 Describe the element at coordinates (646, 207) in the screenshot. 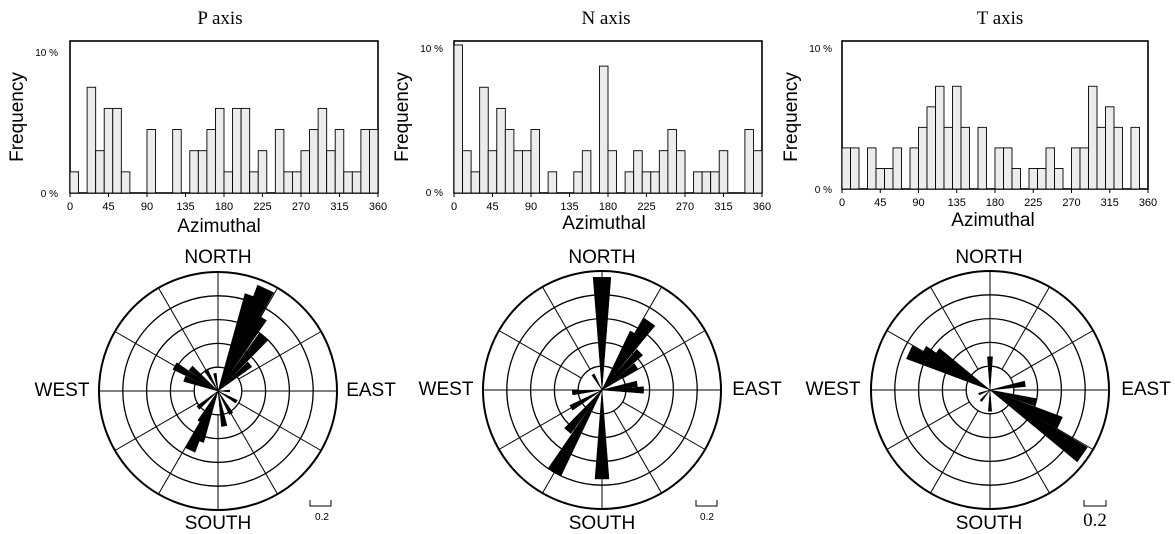

I see `x-tick-label: 225` at that location.